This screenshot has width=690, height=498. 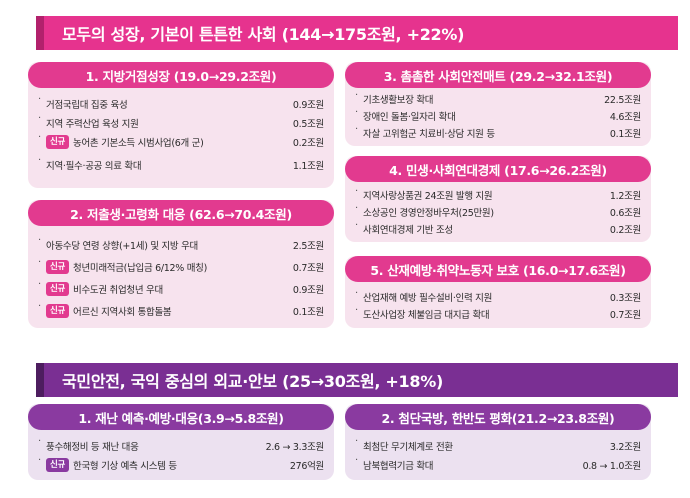 What do you see at coordinates (498, 296) in the screenshot?
I see `list-item: 산업재해 예방 필수설비·인력 지원0.3조원` at bounding box center [498, 296].